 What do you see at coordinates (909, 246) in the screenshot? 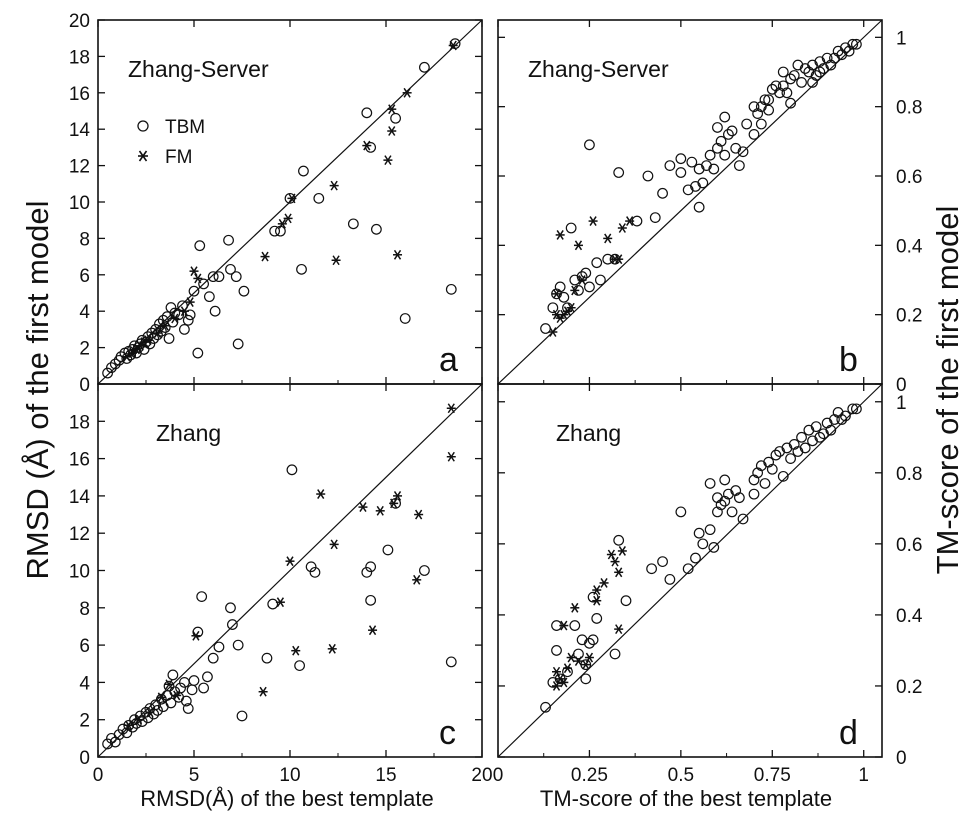
I see `y-tick-label-b-2: 0.4` at bounding box center [909, 246].